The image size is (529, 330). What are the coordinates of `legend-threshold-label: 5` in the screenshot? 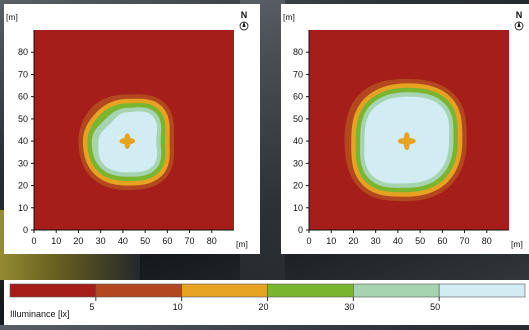 It's located at (91, 307).